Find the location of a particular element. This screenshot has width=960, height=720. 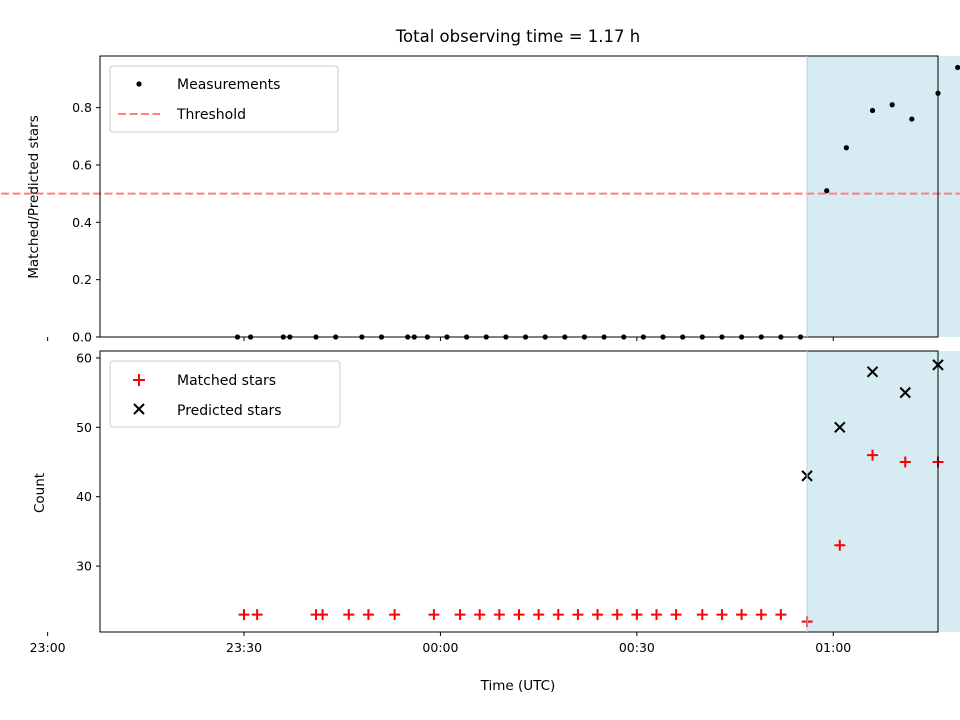

bottom-legend: Matched stars Predicted stars is located at coordinates (225, 394).